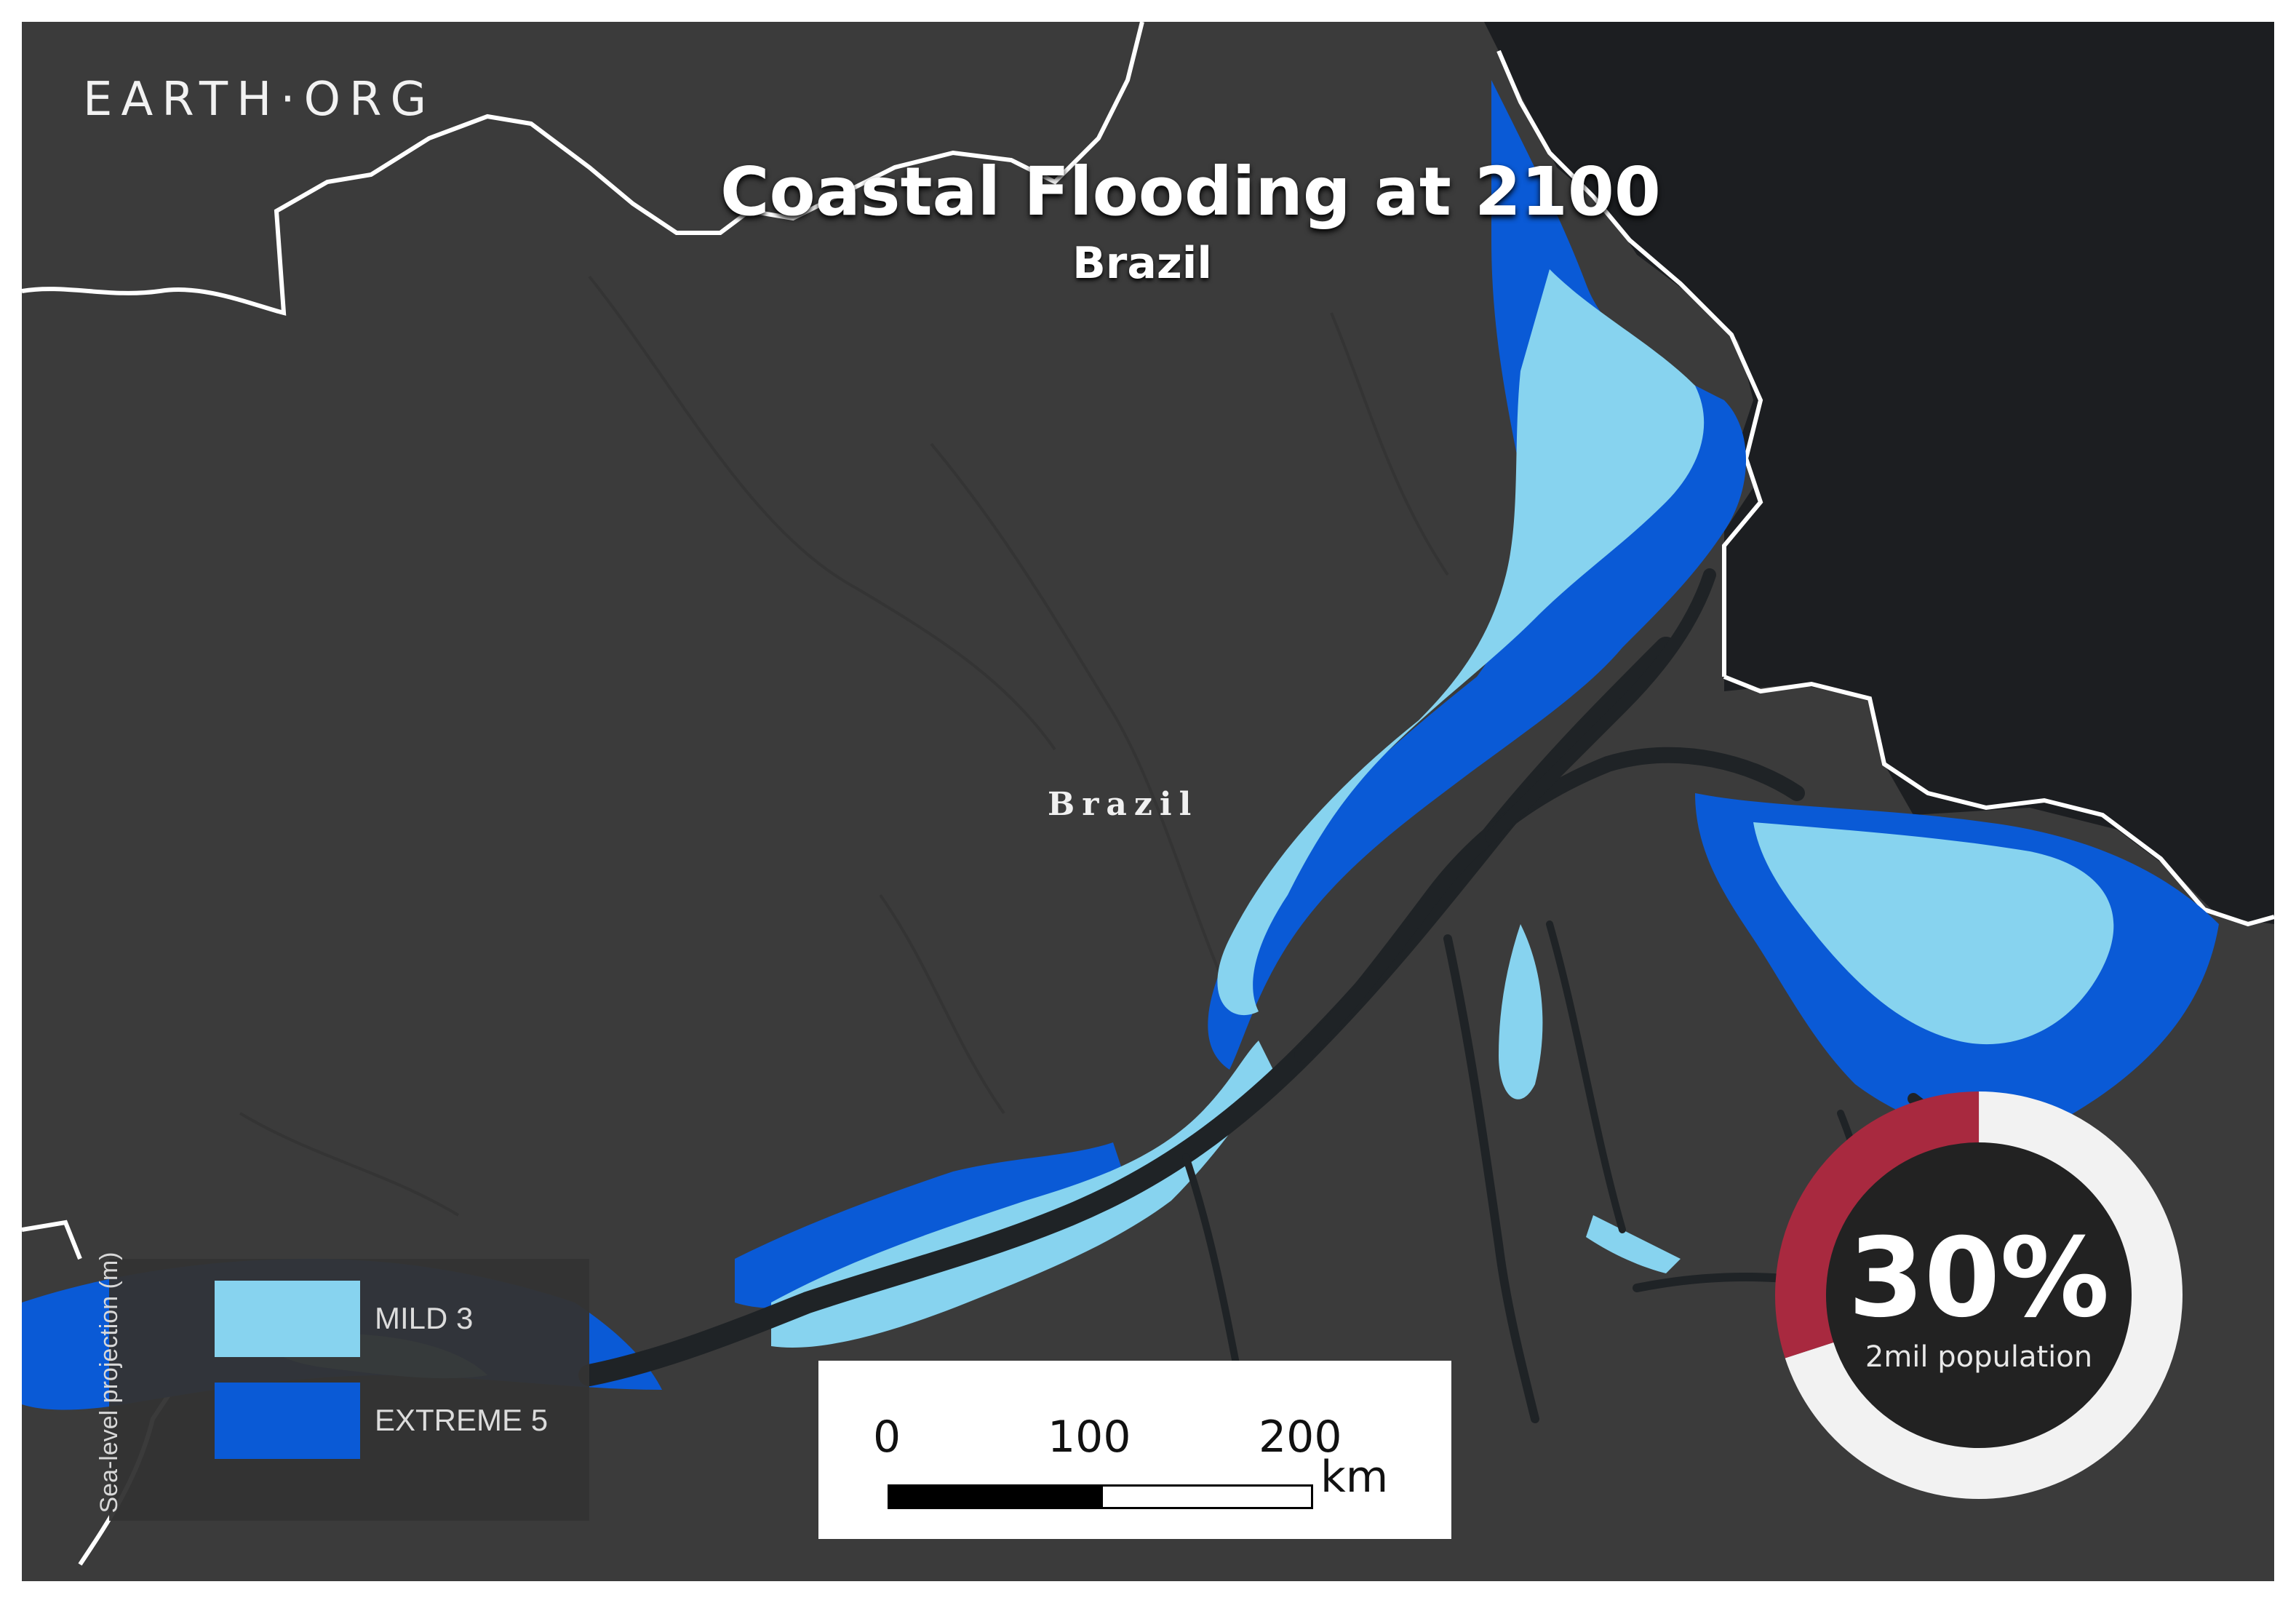  I want to click on scale-segment-white, so click(1207, 1496).